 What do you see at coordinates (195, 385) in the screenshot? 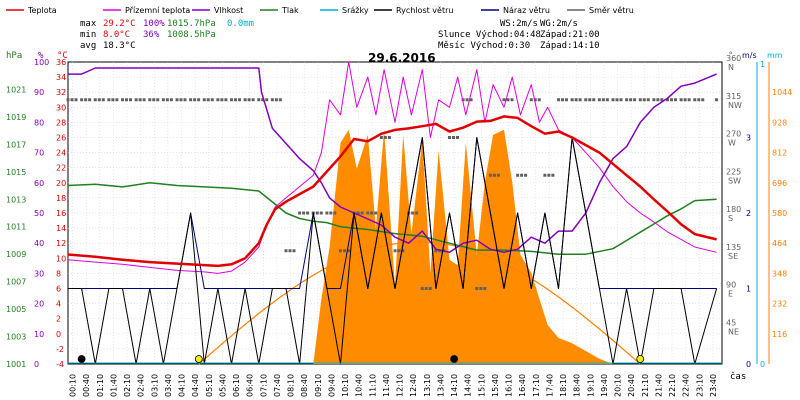
I see `x-tick-label: 04:40` at bounding box center [195, 385].